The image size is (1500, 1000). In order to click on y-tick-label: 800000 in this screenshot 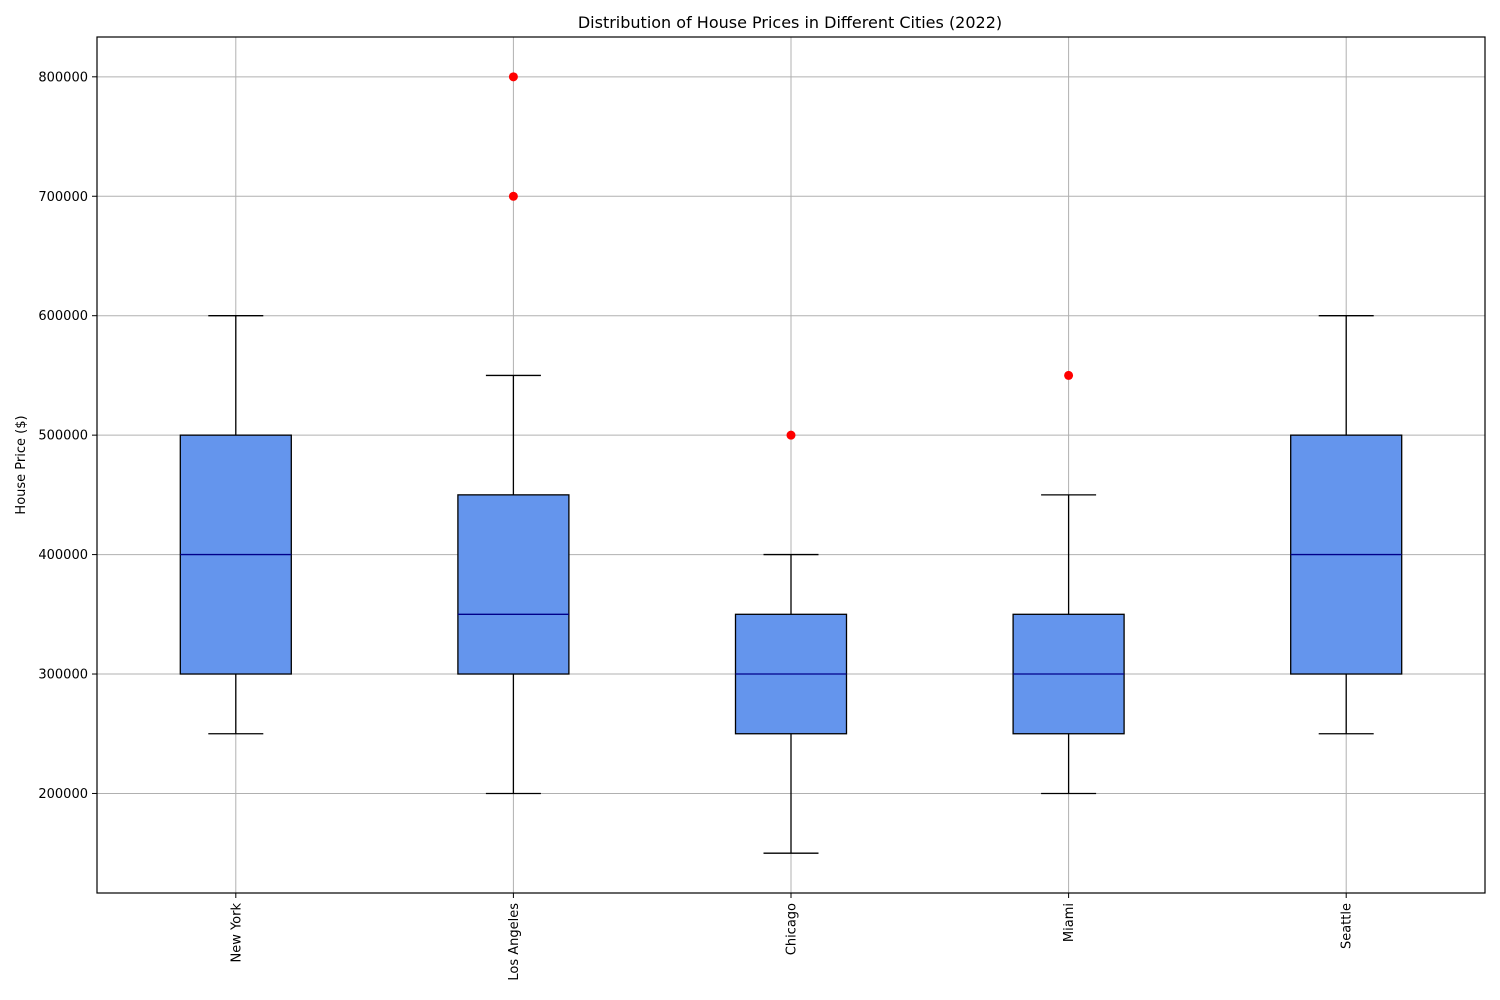, I will do `click(63, 77)`.